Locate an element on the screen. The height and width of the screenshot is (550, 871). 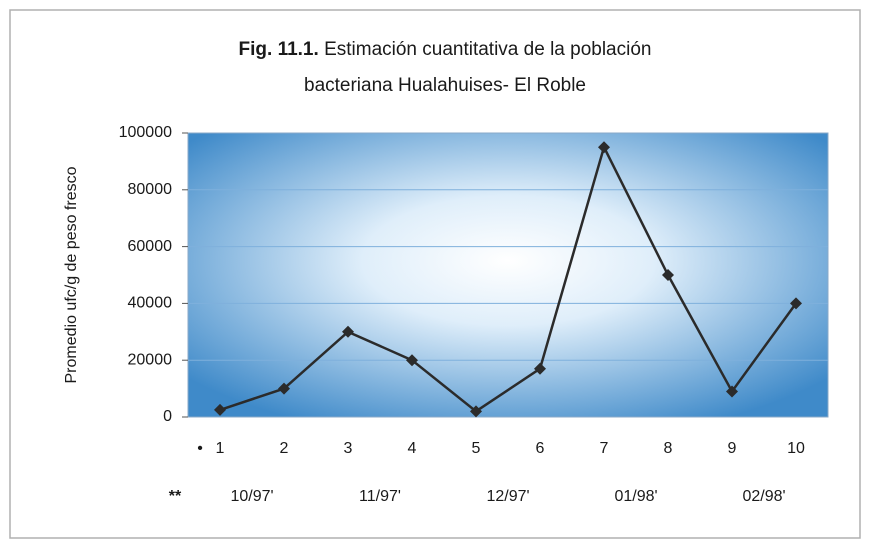
title-line: bacteriana Hualahuises- El Roble is located at coordinates (445, 85).